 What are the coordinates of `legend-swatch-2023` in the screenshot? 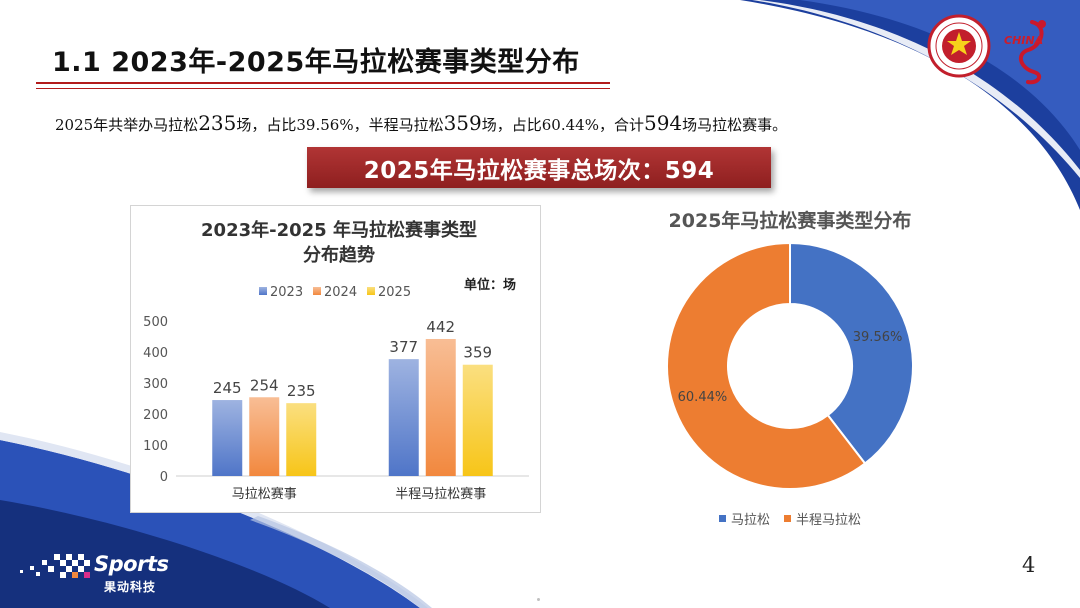 It's located at (263, 291).